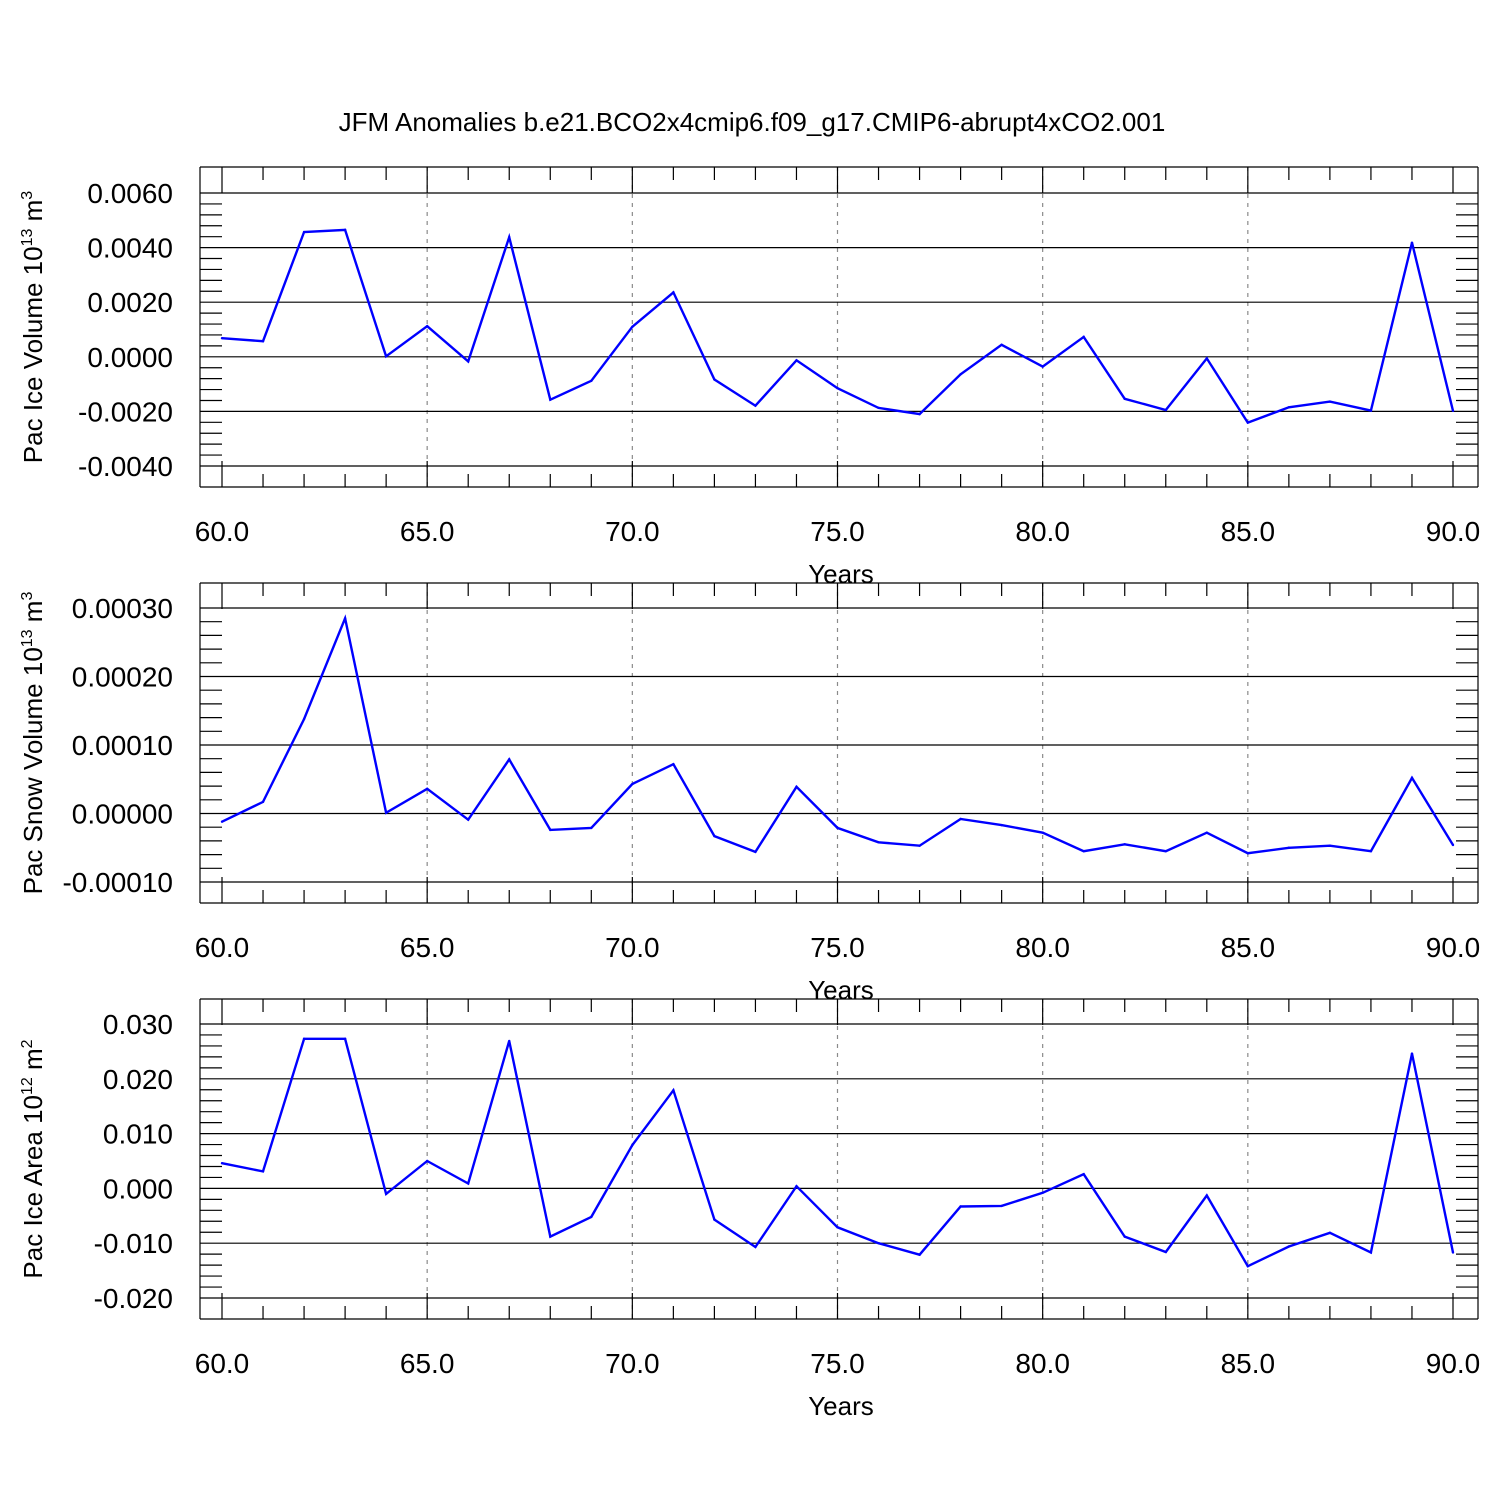 This screenshot has width=1500, height=1505. I want to click on y-tick-label: 0.000, so click(138, 1188).